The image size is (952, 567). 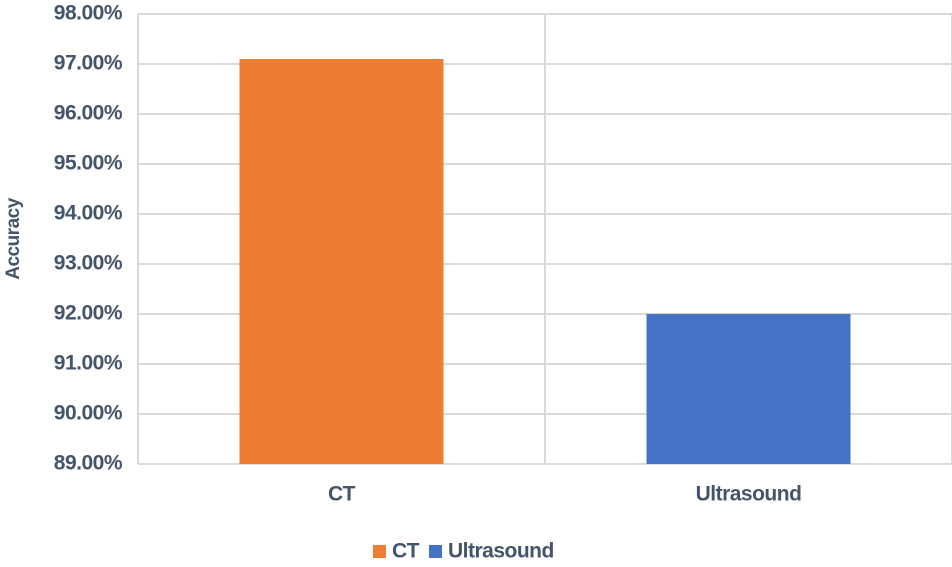 What do you see at coordinates (749, 494) in the screenshot?
I see `x-tick-label: Ultrasound` at bounding box center [749, 494].